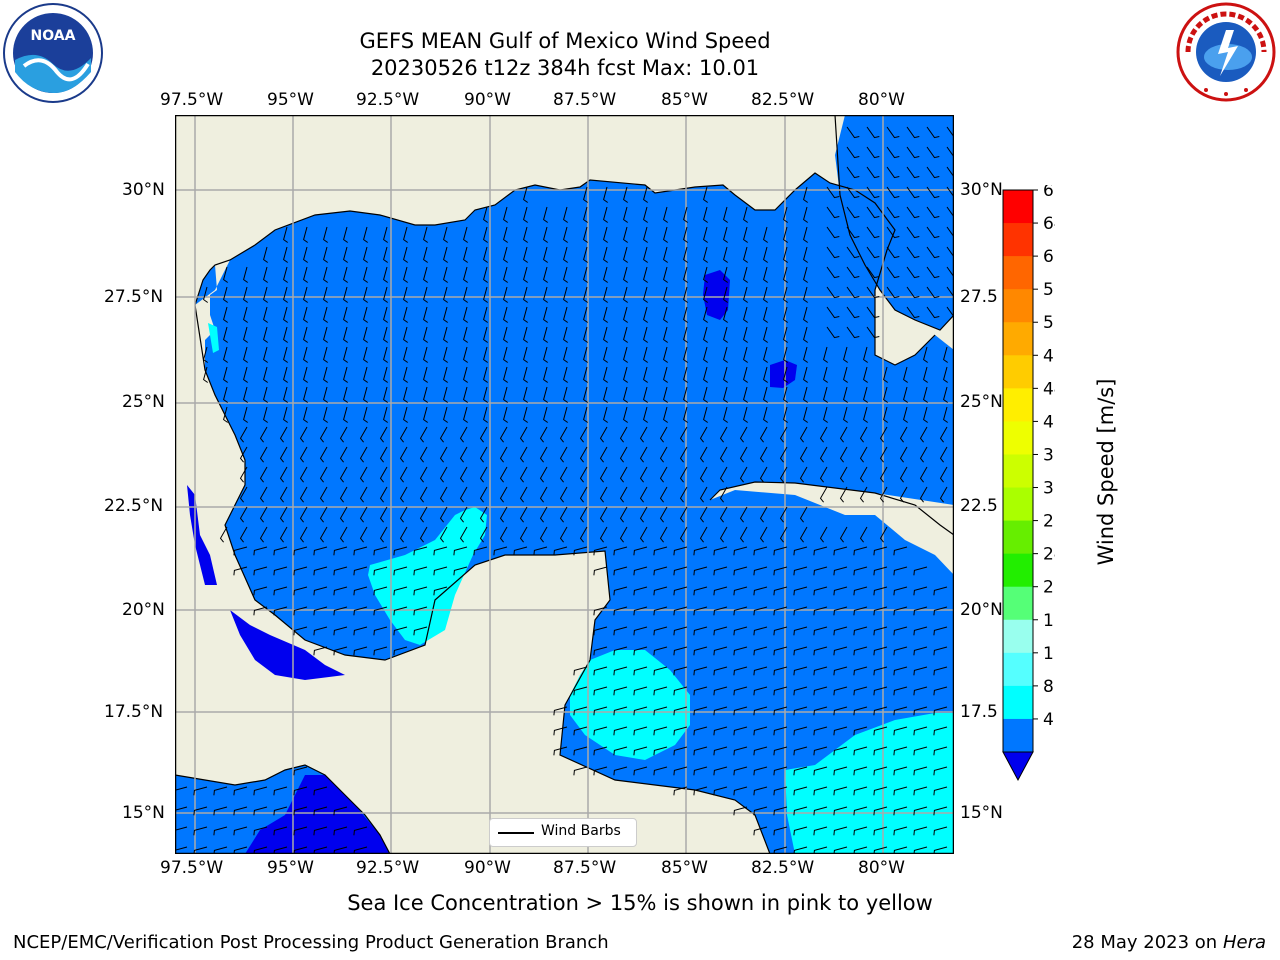 The height and width of the screenshot is (960, 1280). Describe the element at coordinates (565, 269) in the screenshot. I see `us-gulf-coastline` at that location.